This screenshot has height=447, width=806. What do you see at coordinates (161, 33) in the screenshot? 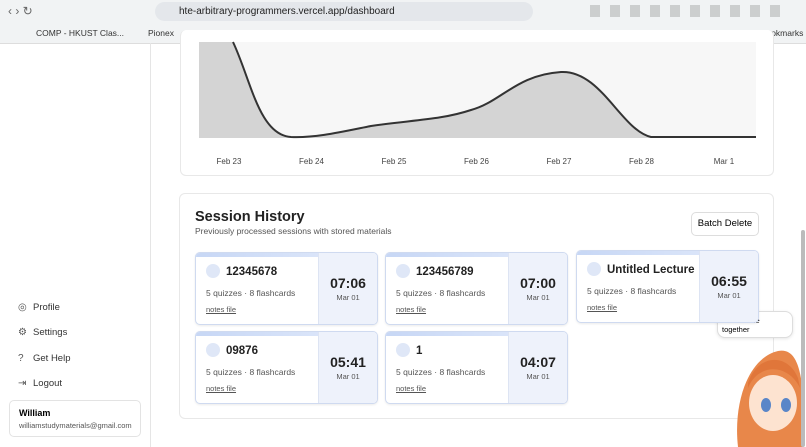
I see `bookmark: Pionex` at bounding box center [161, 33].